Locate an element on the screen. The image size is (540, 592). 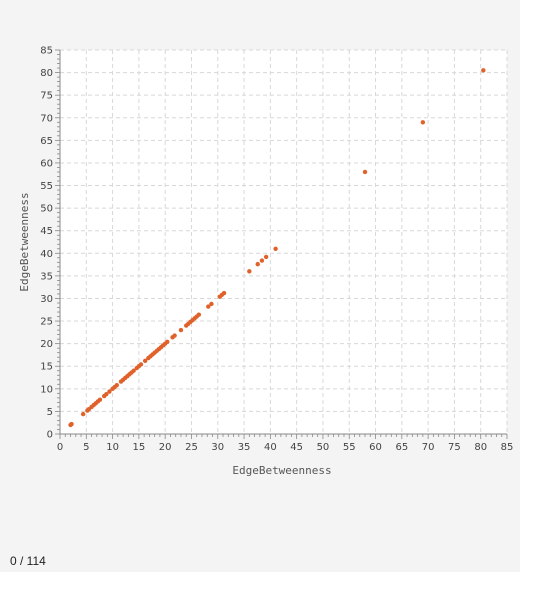
x-tick-label: 75 is located at coordinates (454, 447).